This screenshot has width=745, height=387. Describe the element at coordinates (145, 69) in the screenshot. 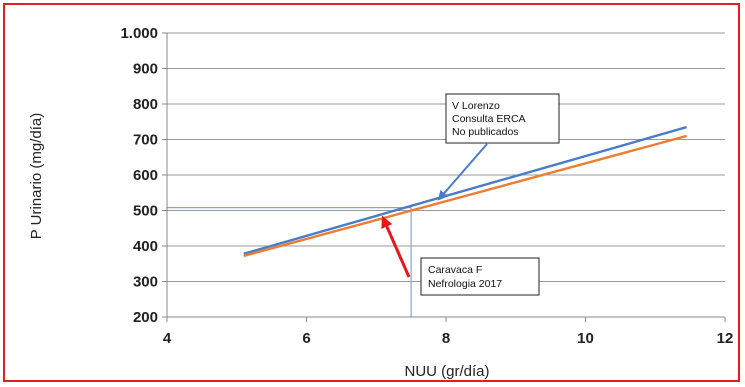

I see `y-tick-label-7: 900` at that location.